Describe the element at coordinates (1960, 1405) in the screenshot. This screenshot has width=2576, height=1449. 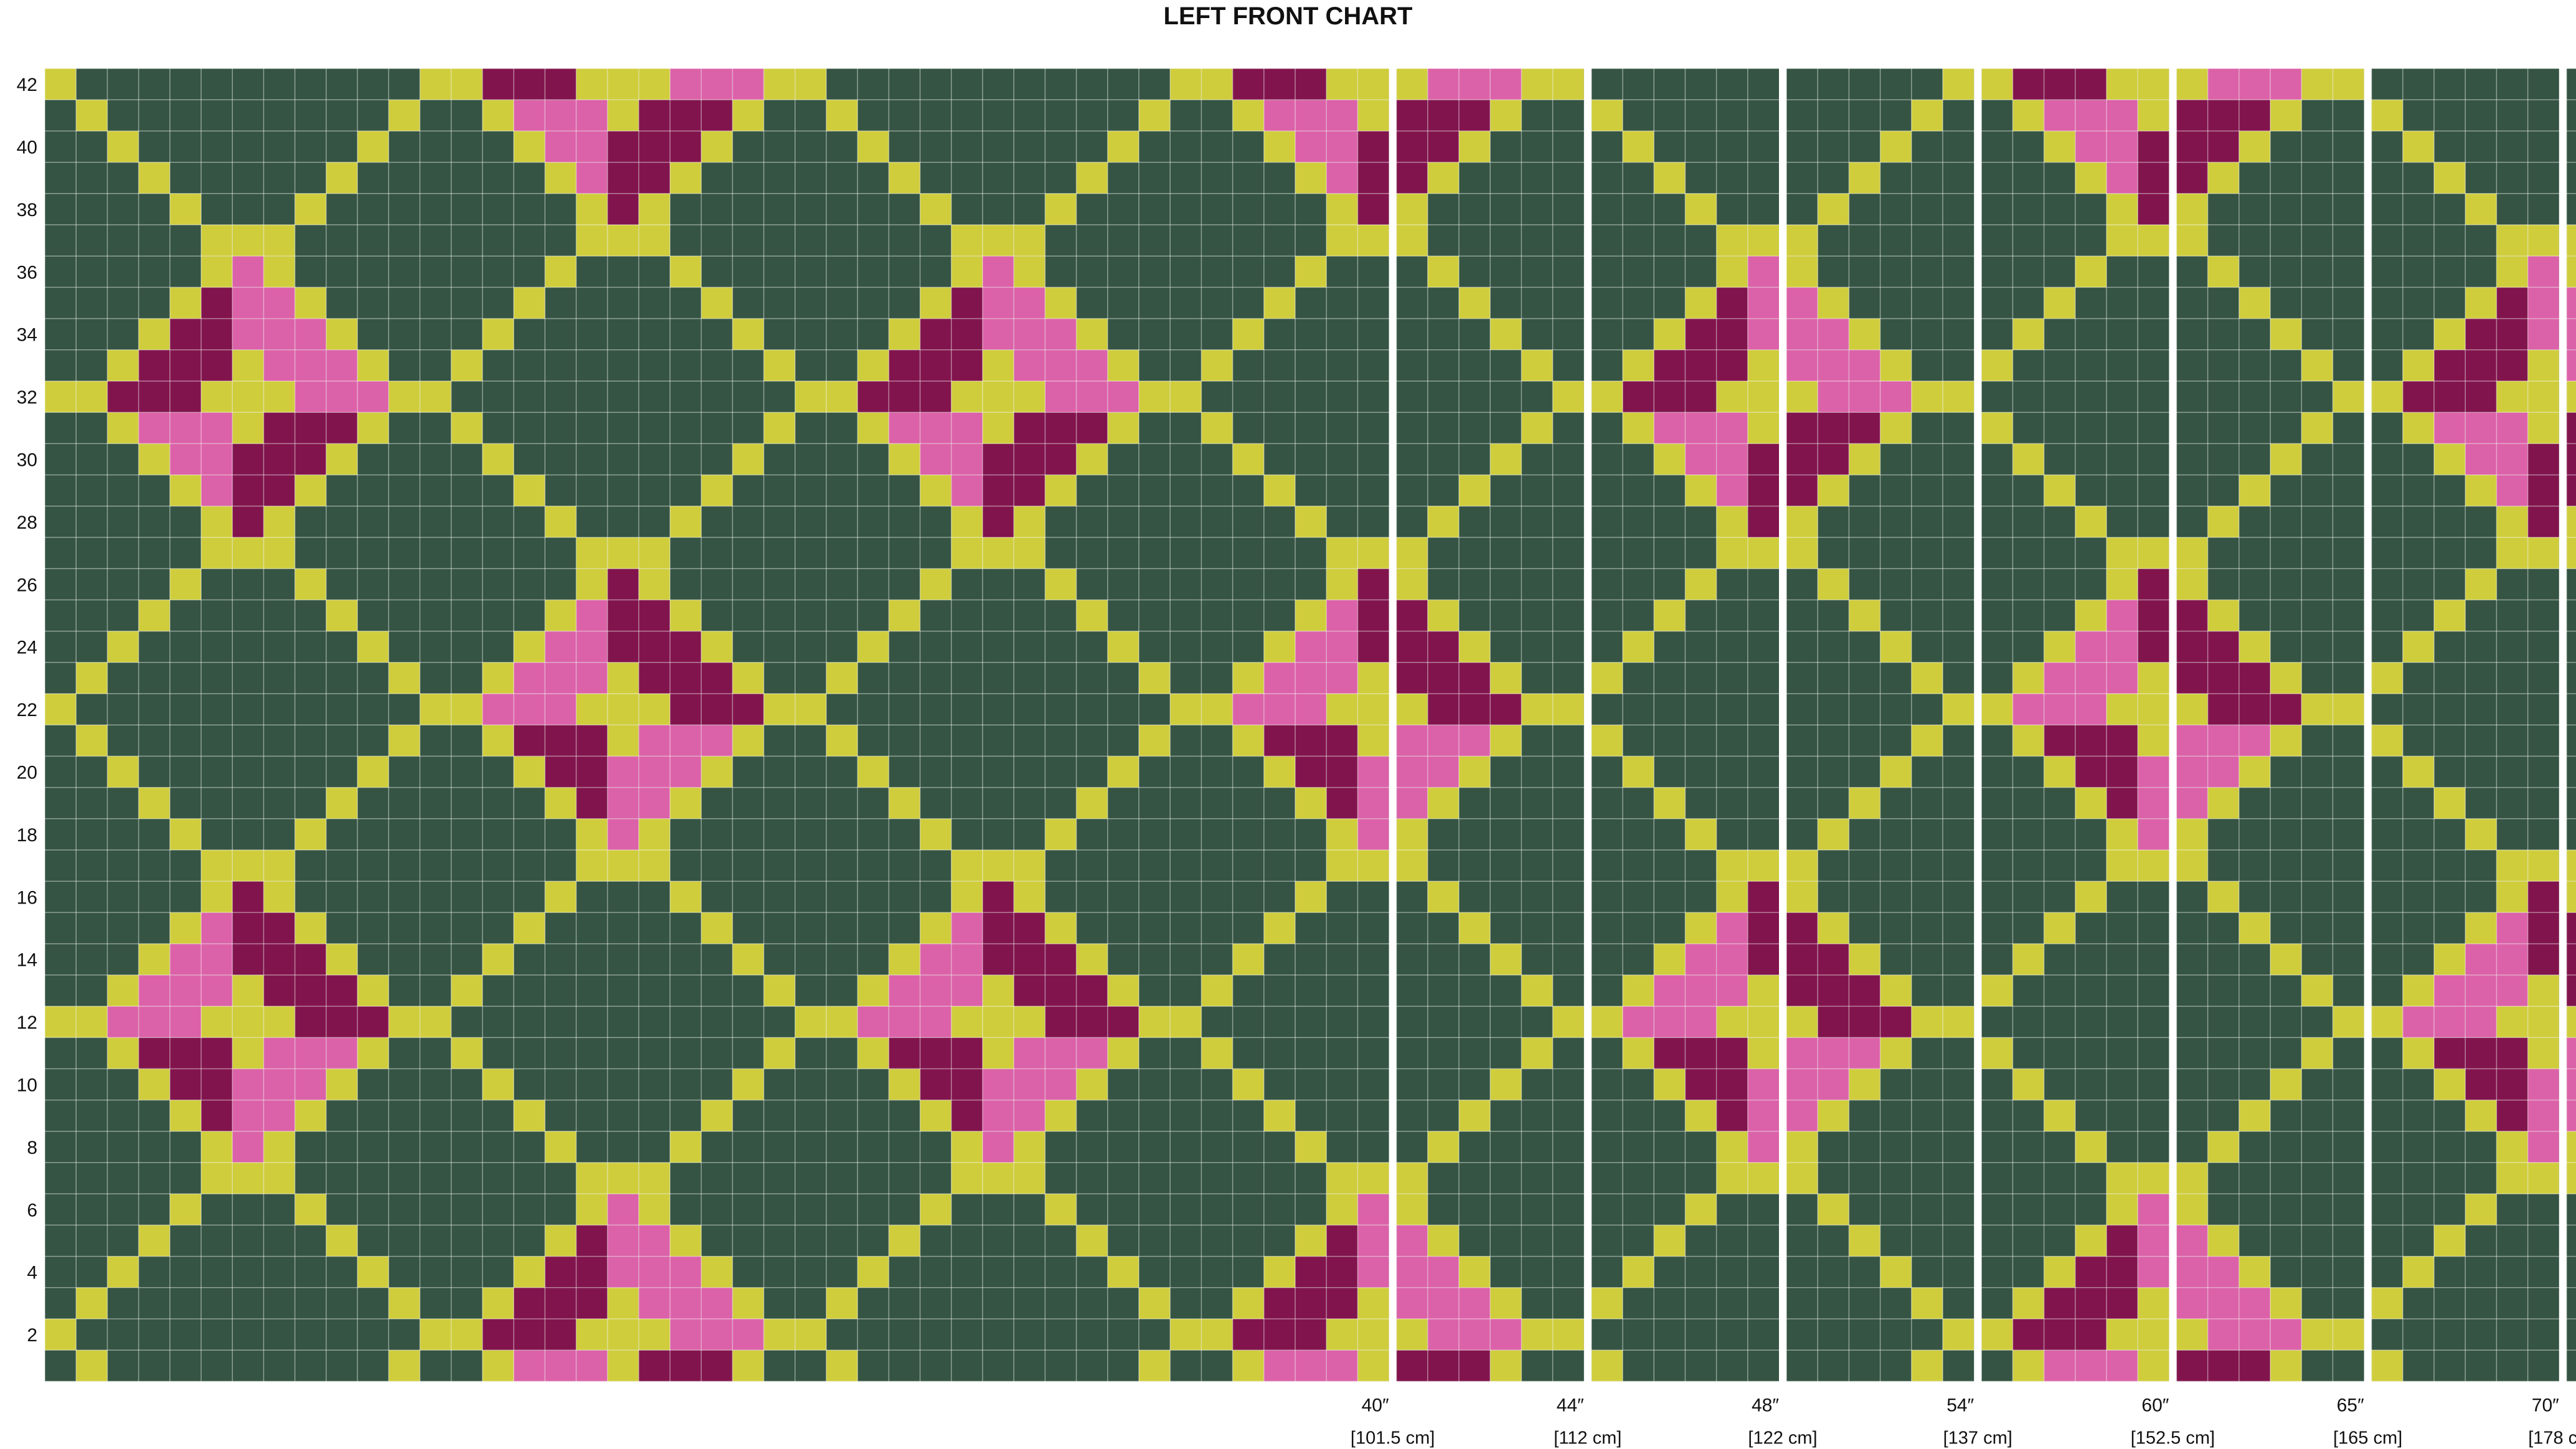
I see `size-label-inches: 54″` at that location.